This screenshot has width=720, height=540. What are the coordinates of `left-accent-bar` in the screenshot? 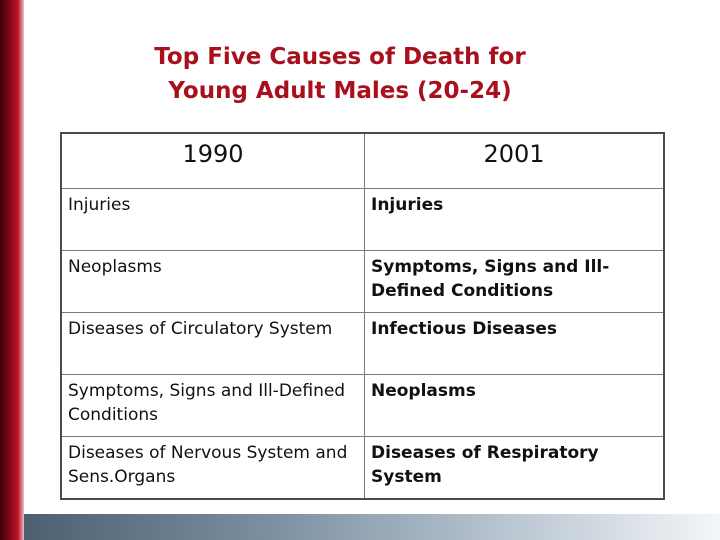 It's located at (12, 270).